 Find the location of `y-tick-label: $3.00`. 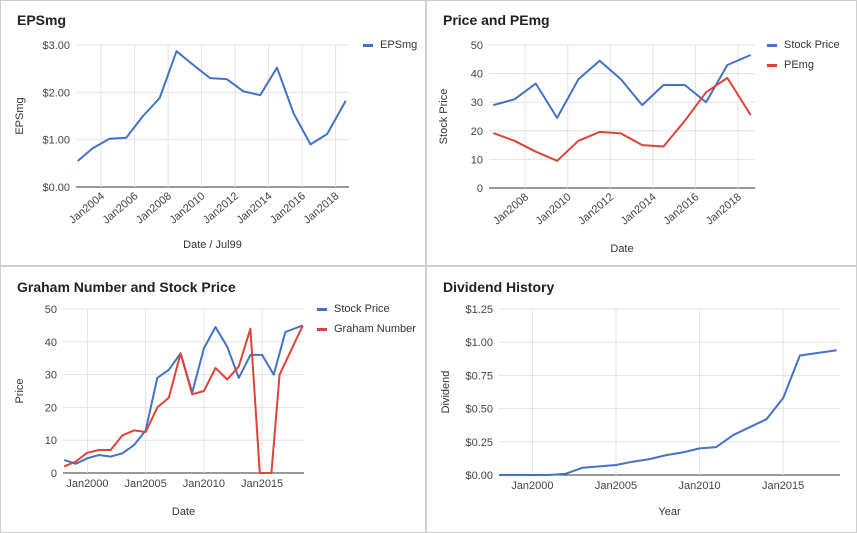

y-tick-label: $3.00 is located at coordinates (56, 46).